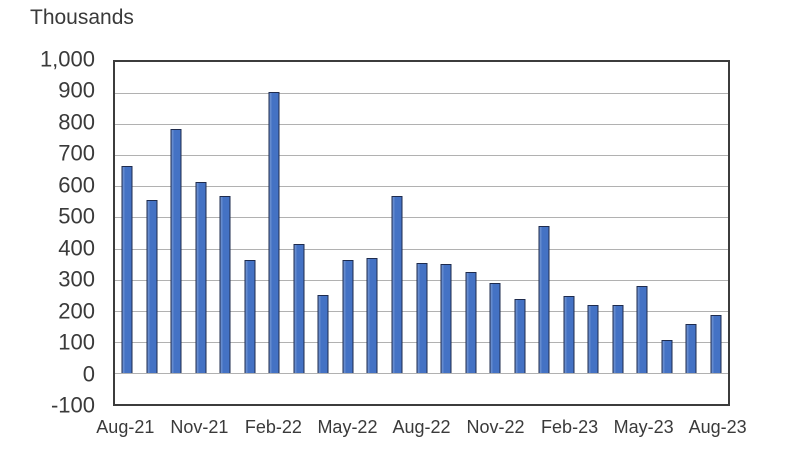  I want to click on x-tick-label: Nov-22, so click(495, 427).